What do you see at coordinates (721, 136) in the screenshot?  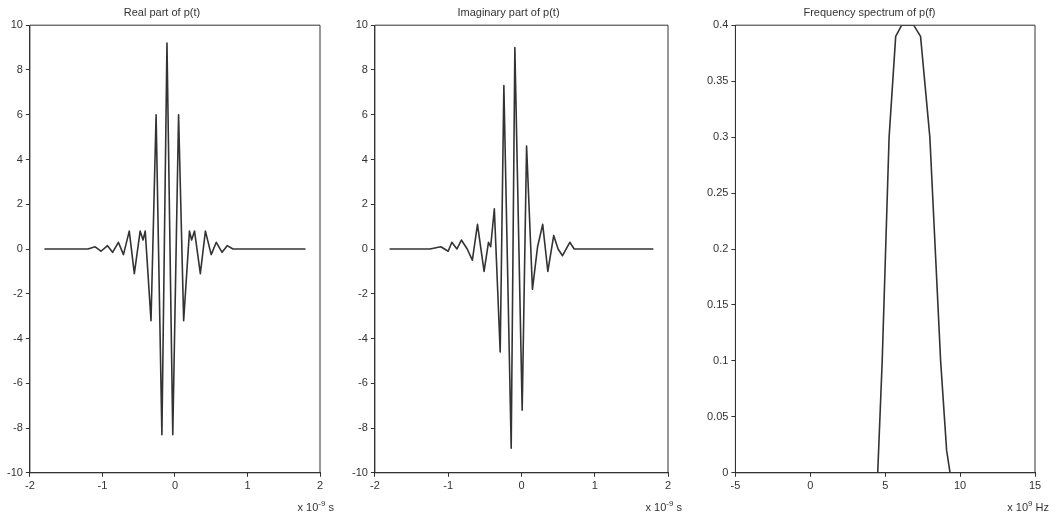 I see `y-tick-label: 0.3` at bounding box center [721, 136].